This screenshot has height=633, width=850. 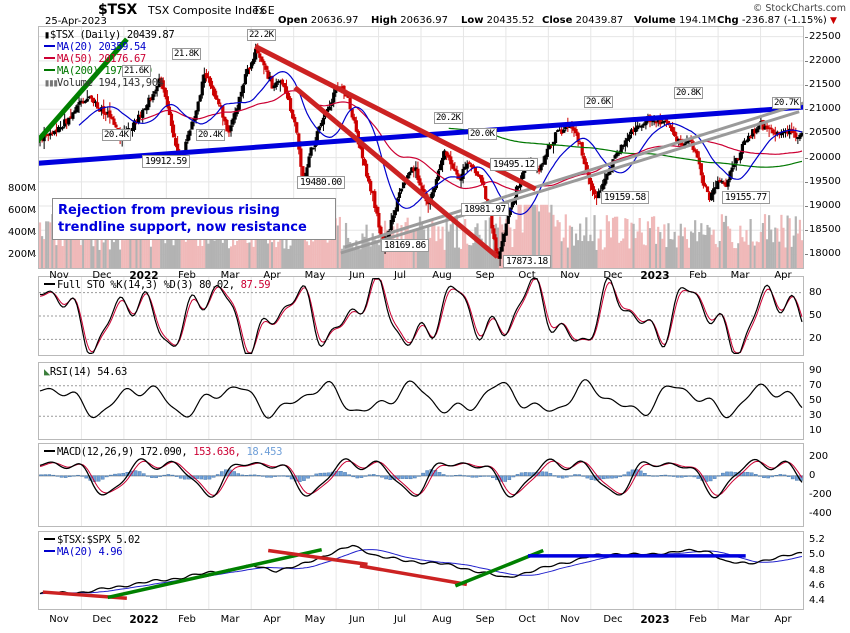 What do you see at coordinates (22, 210) in the screenshot?
I see `volume-axis-tick-600M: 600M` at bounding box center [22, 210].